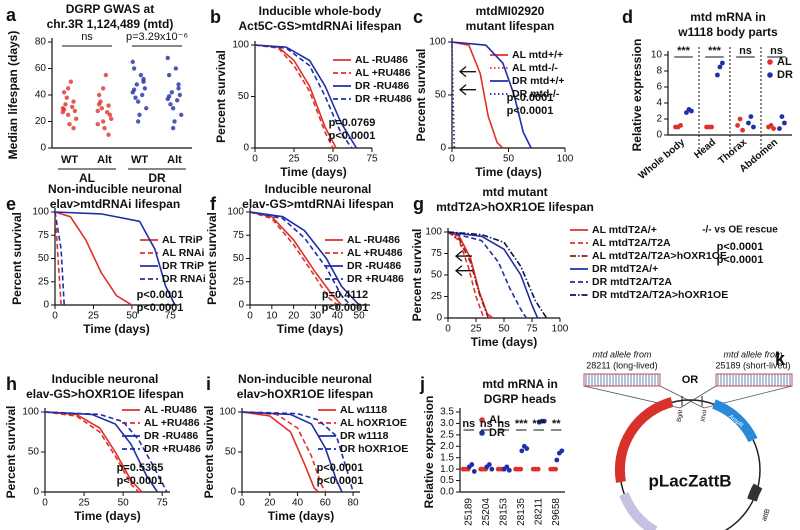  Describe the element at coordinates (766, 515) in the screenshot. I see `feature-label: attB` at that location.